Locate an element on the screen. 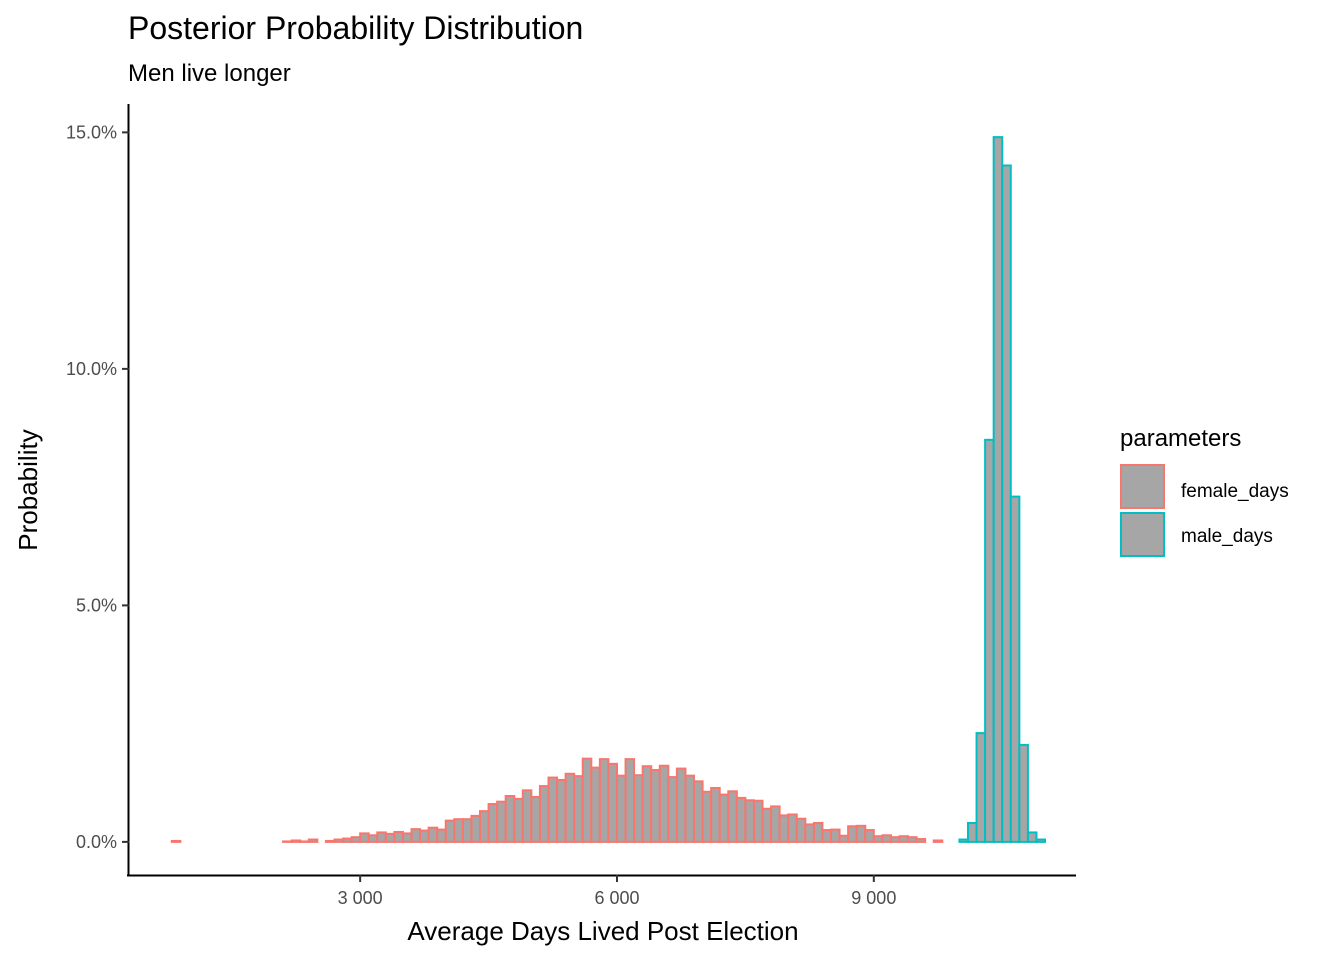 The height and width of the screenshot is (960, 1344). y-tick-label: 15.0% is located at coordinates (91, 132).